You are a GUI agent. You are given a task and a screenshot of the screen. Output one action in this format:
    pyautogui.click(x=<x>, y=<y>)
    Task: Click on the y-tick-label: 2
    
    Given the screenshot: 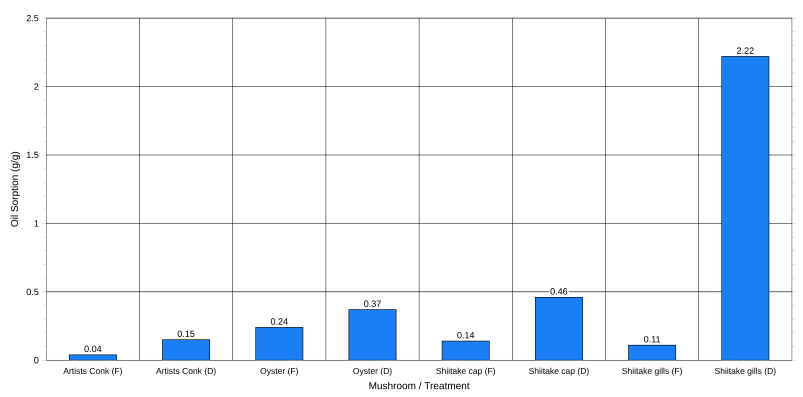 What is the action you would take?
    pyautogui.click(x=36, y=86)
    